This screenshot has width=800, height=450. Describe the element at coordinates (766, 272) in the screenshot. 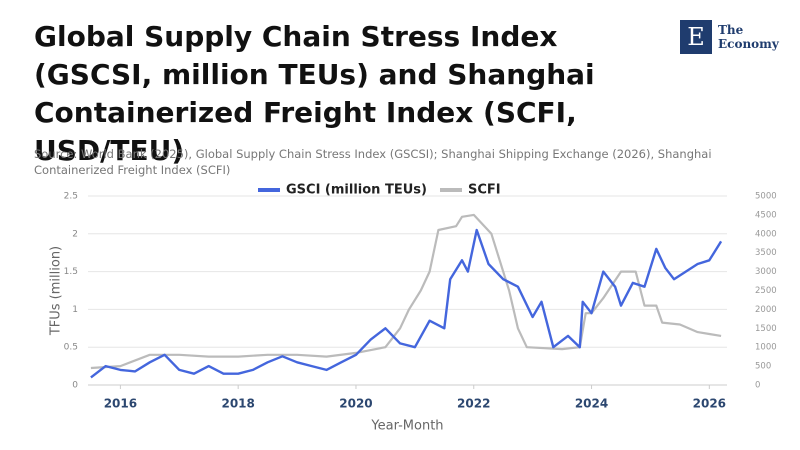

I see `y2-tick-label: 3000` at that location.